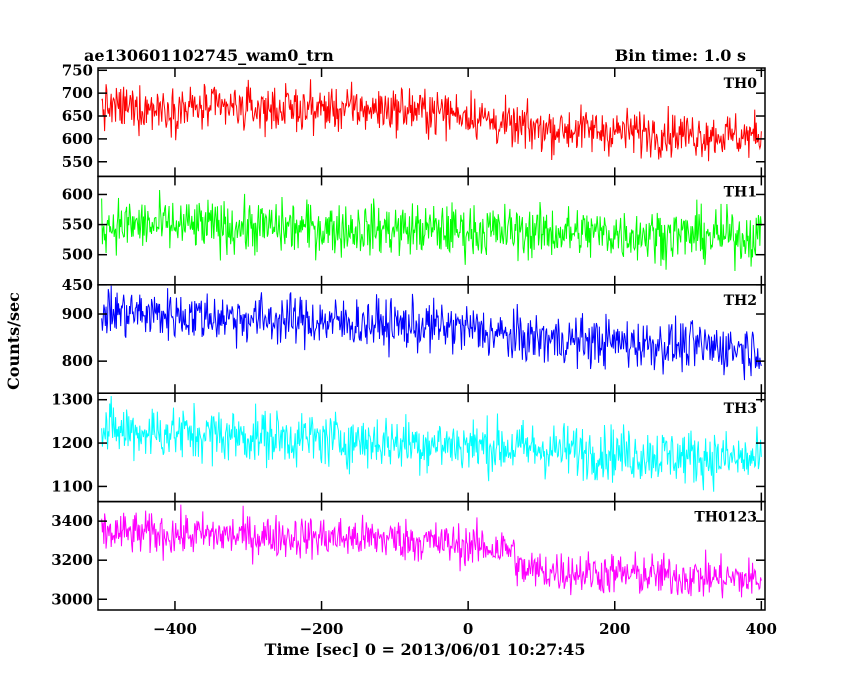  What do you see at coordinates (77, 255) in the screenshot?
I see `y-tick-label: 500` at bounding box center [77, 255].